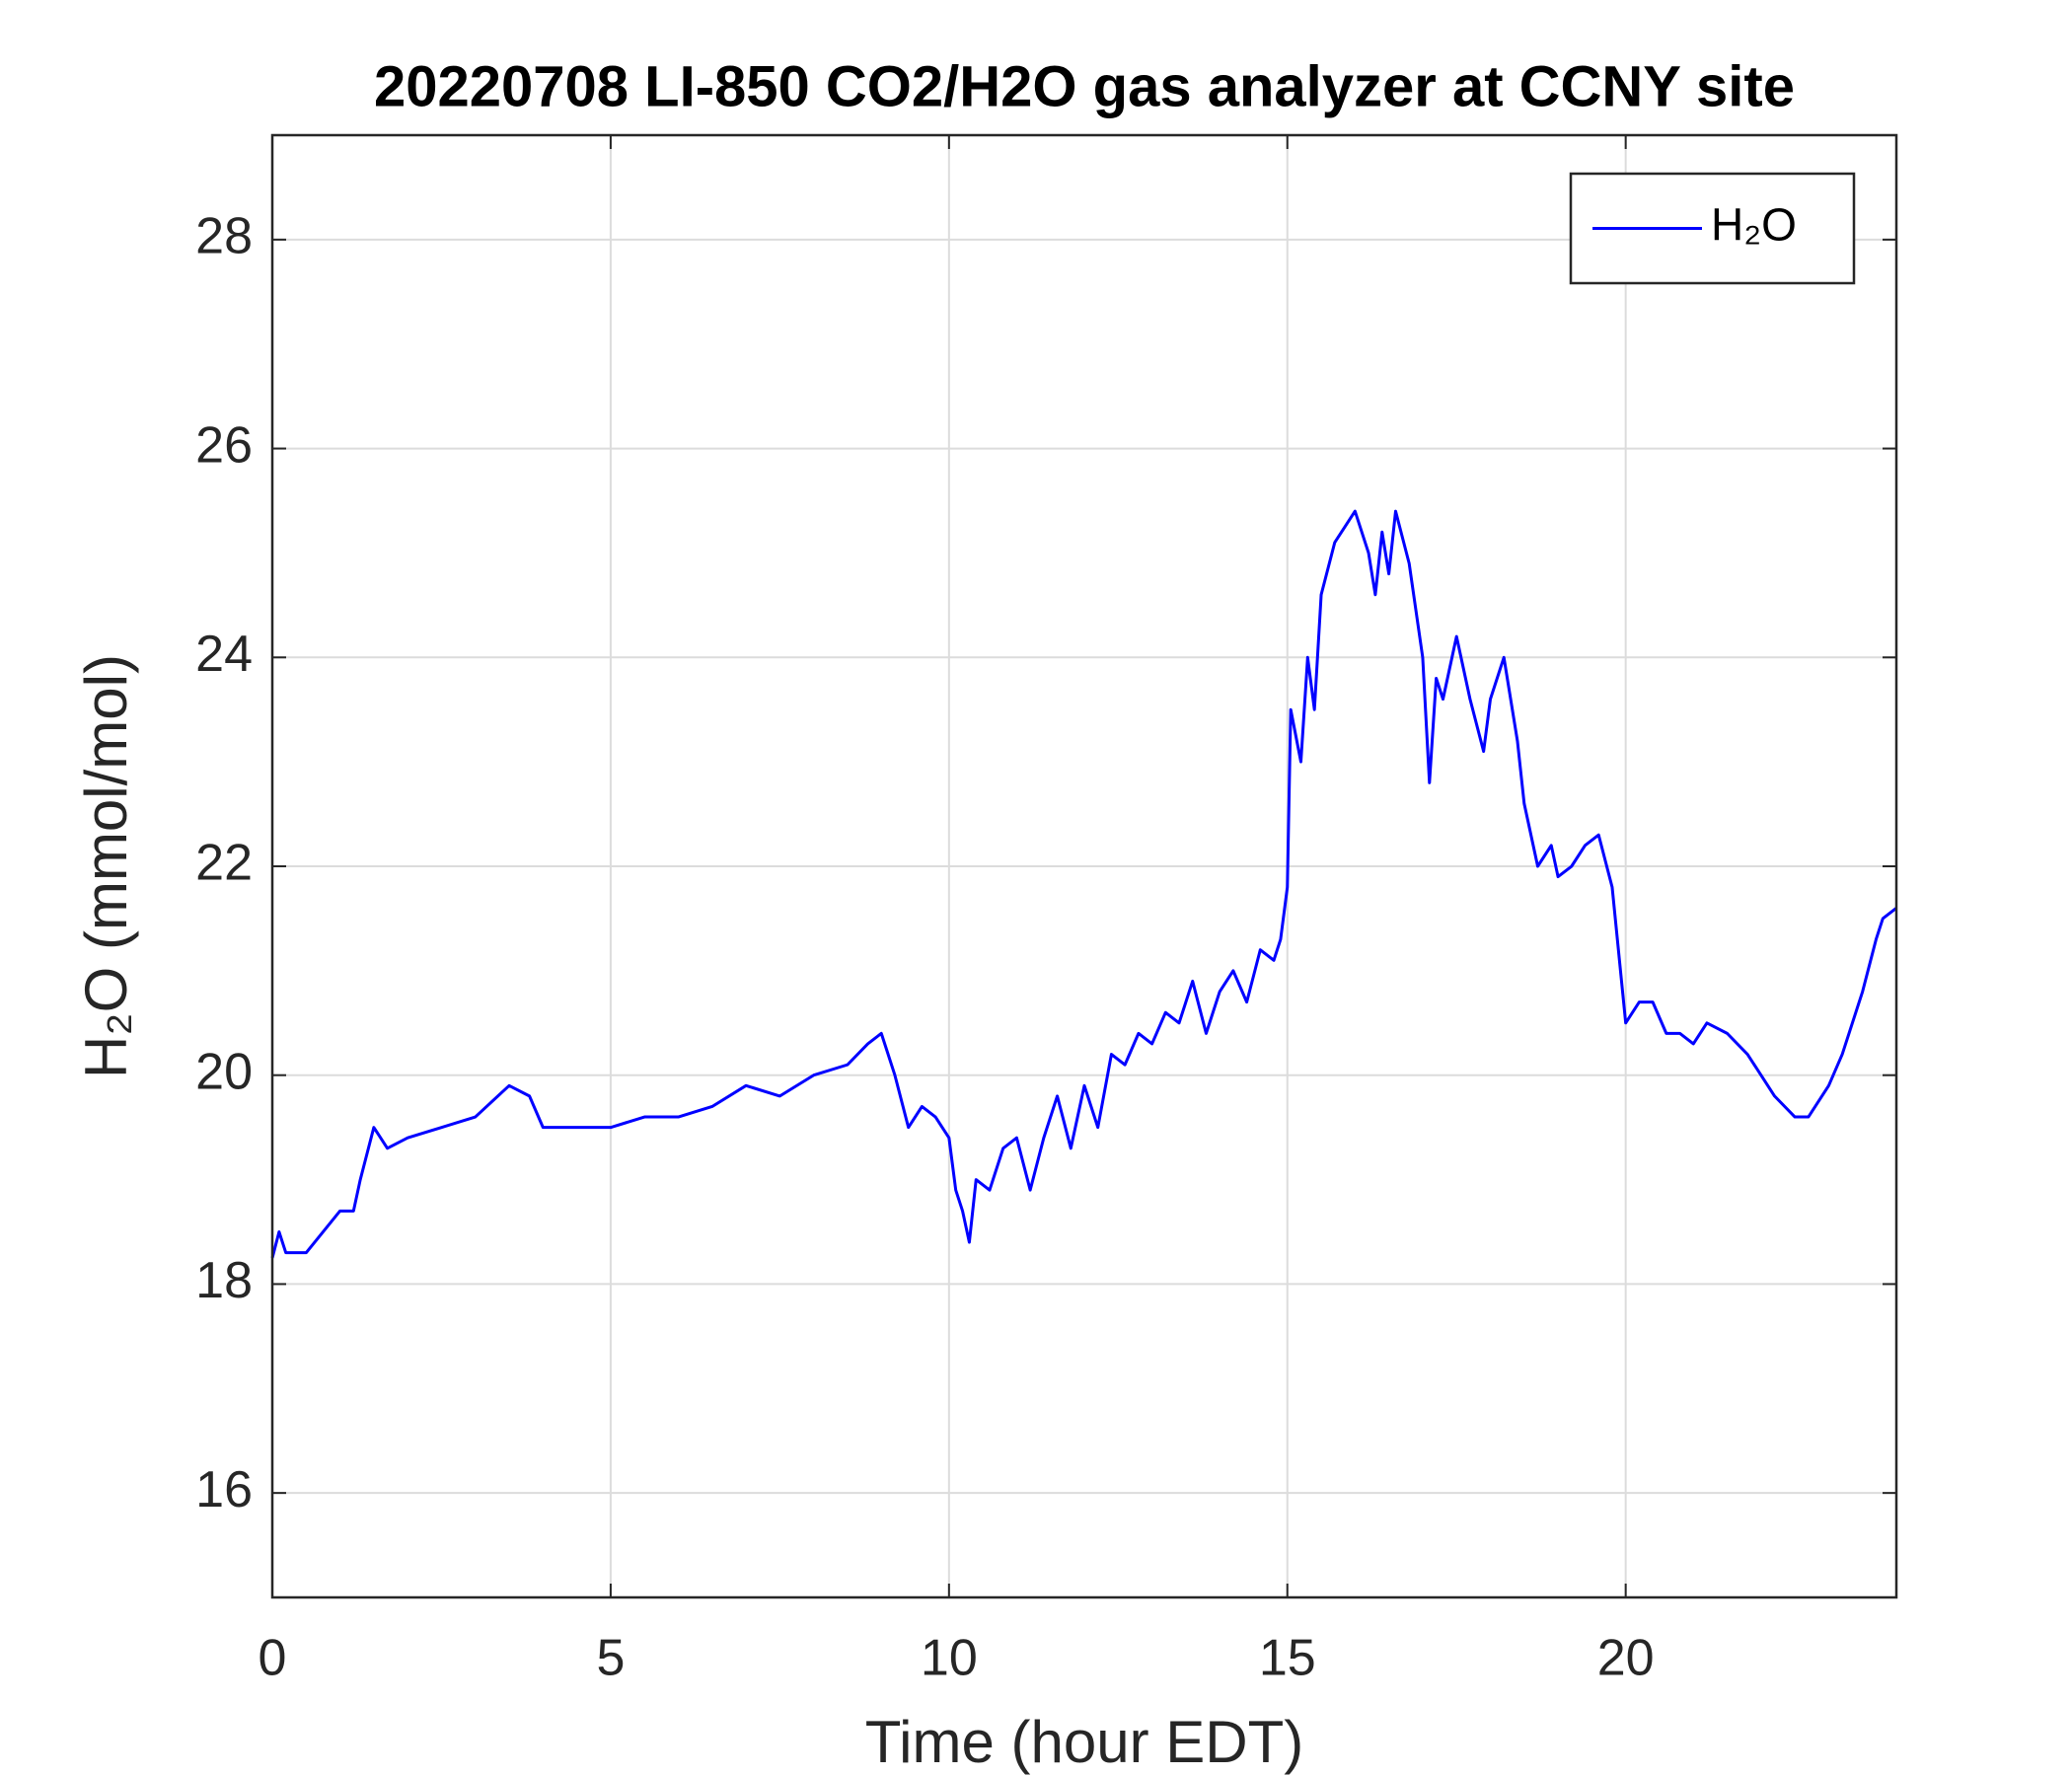 Image resolution: width=2072 pixels, height=1776 pixels. I want to click on y-tick-label: 28, so click(224, 237).